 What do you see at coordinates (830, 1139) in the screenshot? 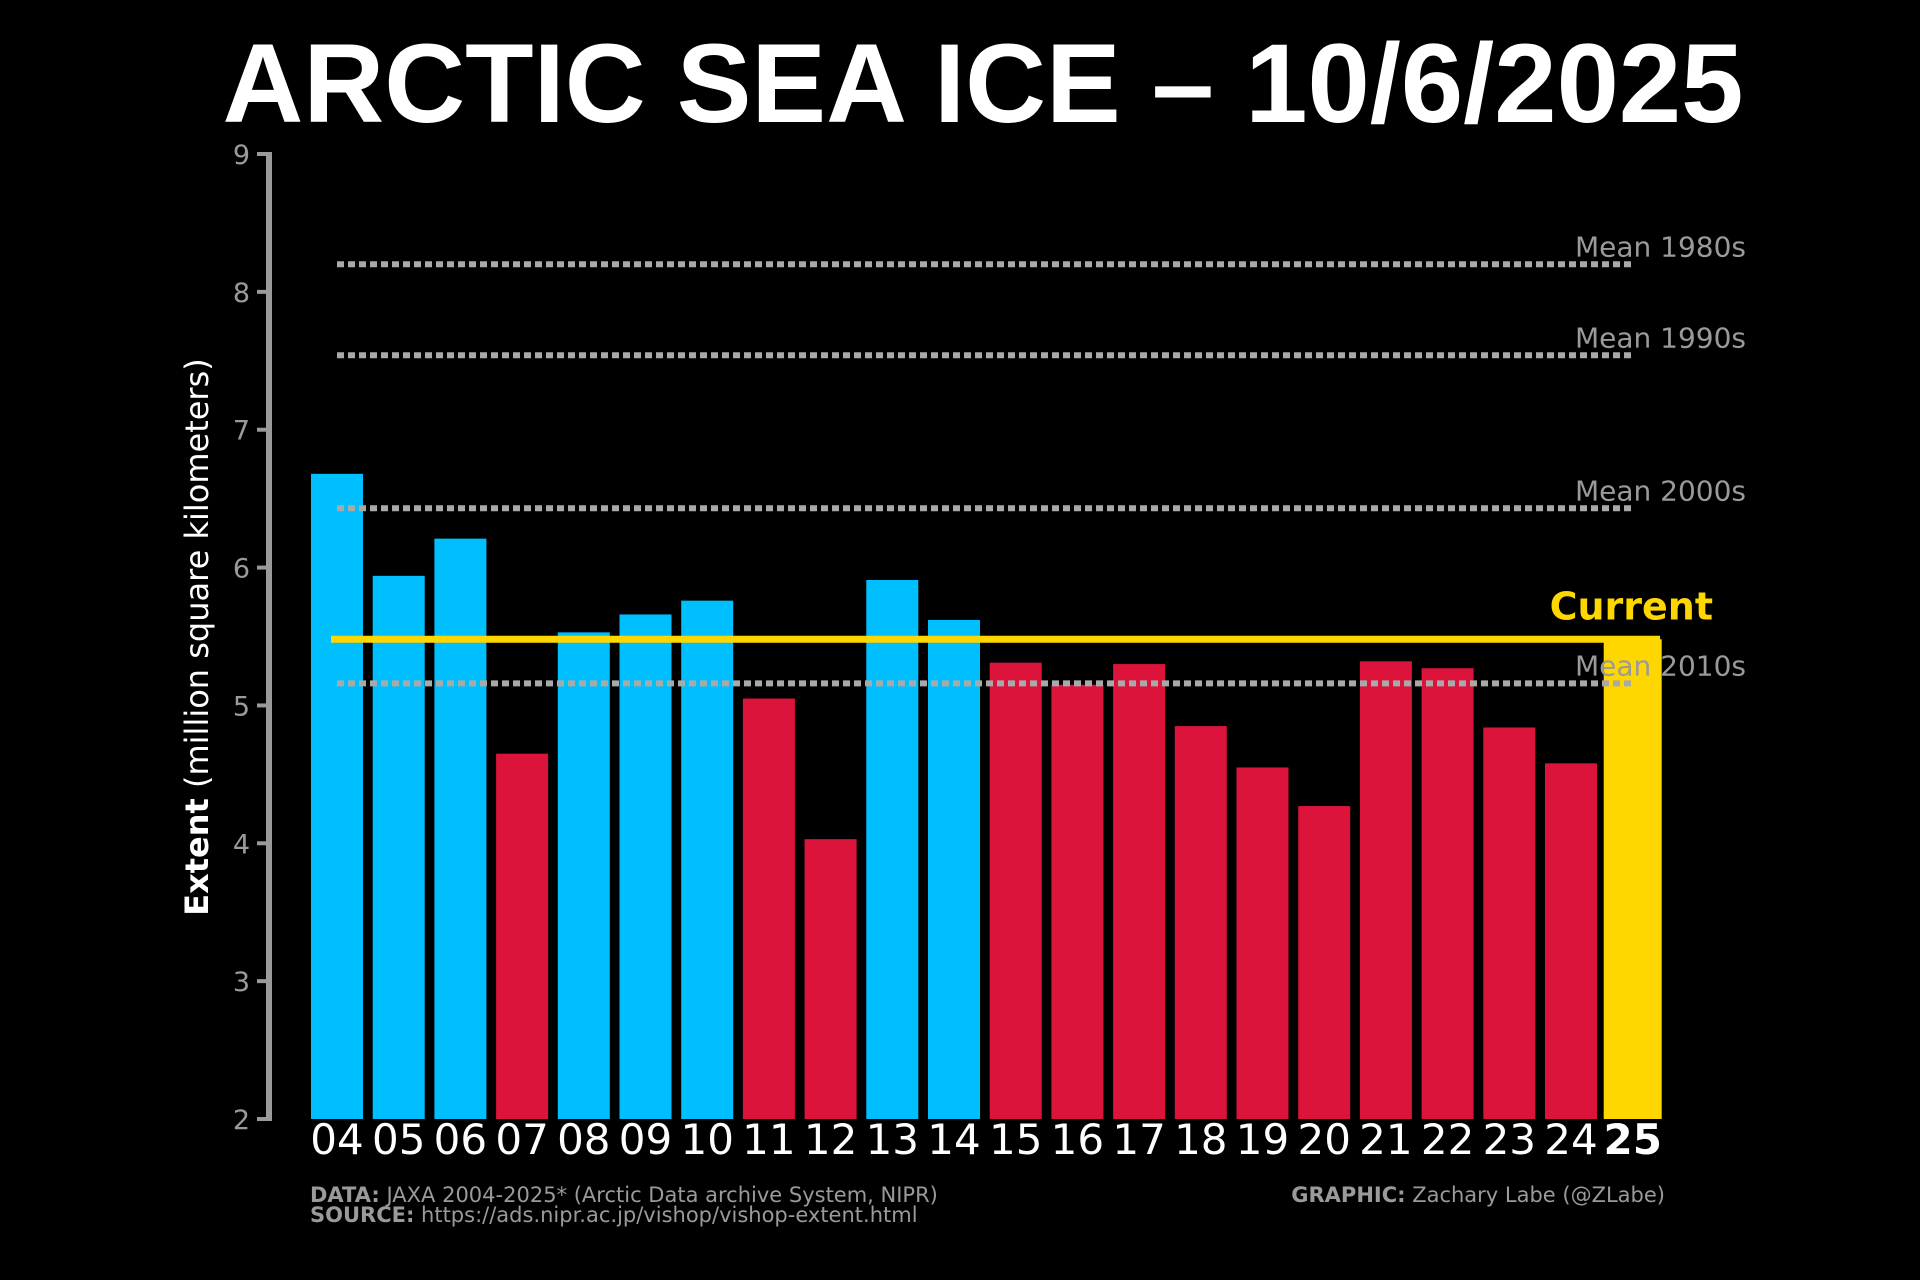
I see `x-tick-12: 12` at bounding box center [830, 1139].